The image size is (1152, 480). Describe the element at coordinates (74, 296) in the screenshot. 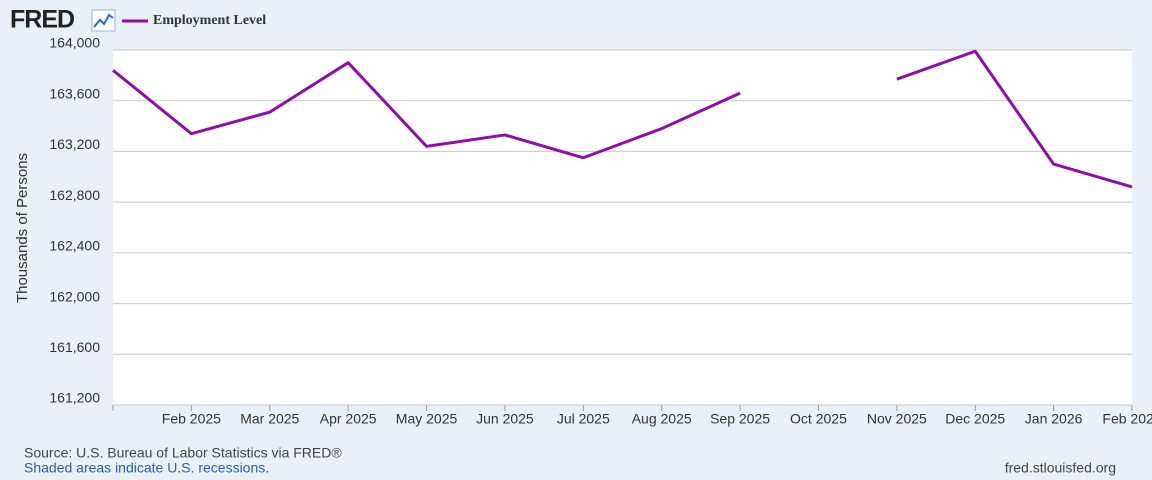

I see `y-tick-label: 162,000` at that location.